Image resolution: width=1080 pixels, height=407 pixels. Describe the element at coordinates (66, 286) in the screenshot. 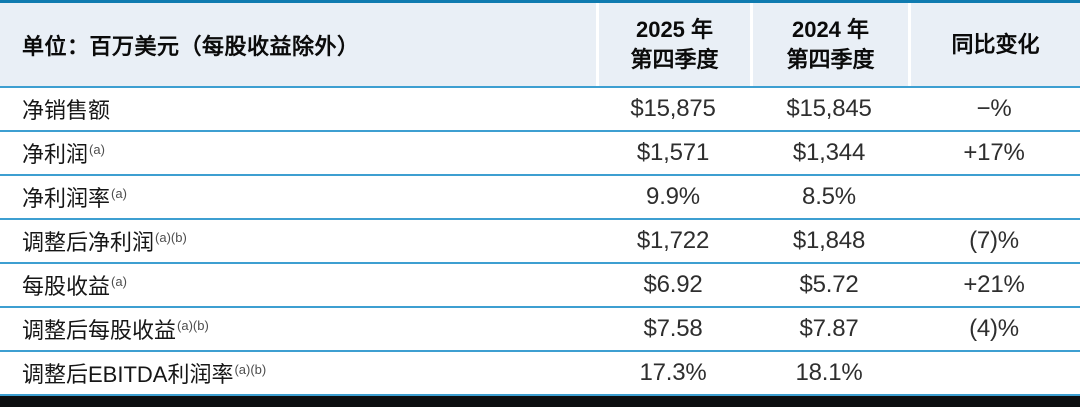

I see `row-label-text: 每股收益` at that location.